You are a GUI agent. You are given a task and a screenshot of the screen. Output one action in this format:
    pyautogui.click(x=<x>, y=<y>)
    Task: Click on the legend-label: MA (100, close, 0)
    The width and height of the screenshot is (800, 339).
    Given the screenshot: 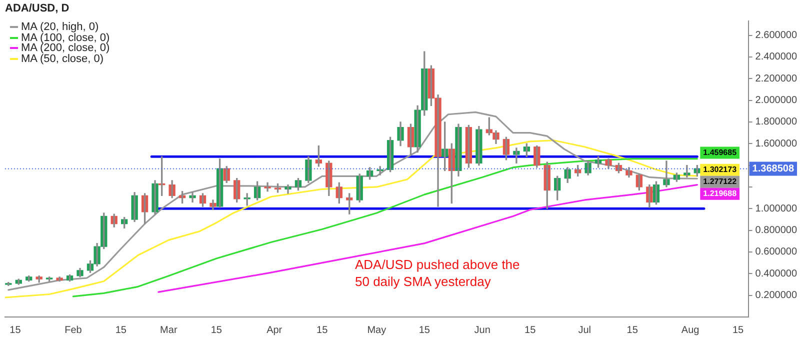 What is the action you would take?
    pyautogui.click(x=65, y=38)
    